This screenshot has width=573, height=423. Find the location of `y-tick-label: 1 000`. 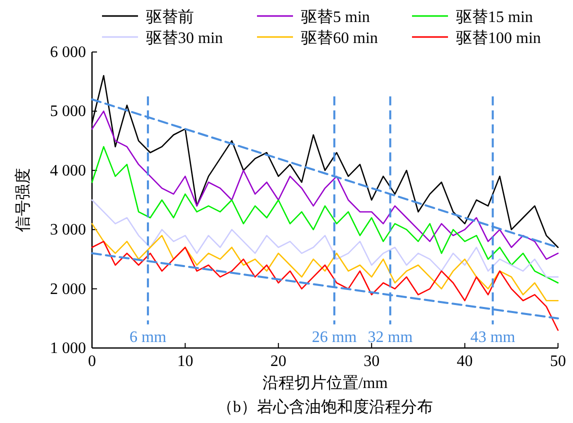

y-tick-label: 1 000 is located at coordinates (68, 348).